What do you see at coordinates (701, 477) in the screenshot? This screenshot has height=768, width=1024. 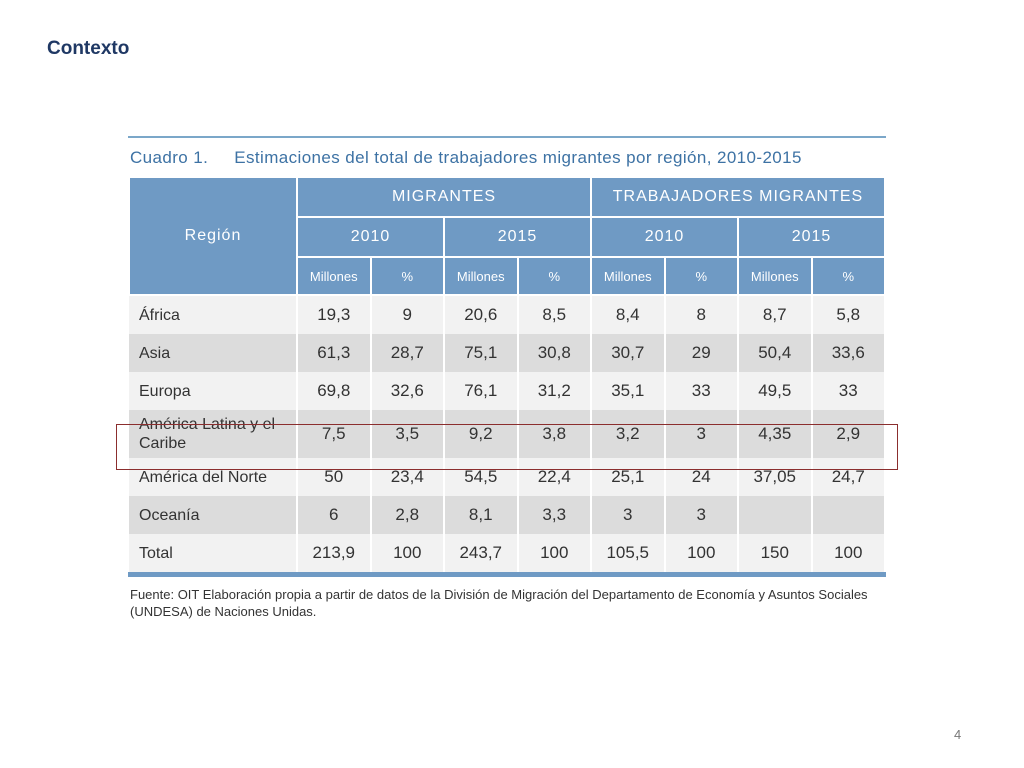 I see `table-cell: 24` at bounding box center [701, 477].